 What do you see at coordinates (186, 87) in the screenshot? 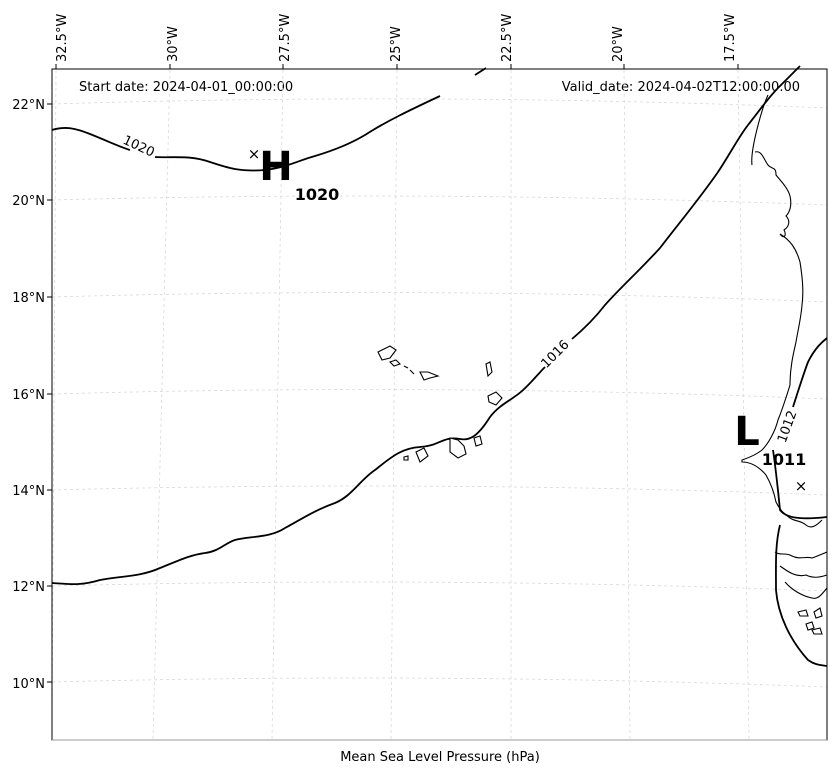
I see `start-date-label: Start date: 2024-04-01_00:00:00` at bounding box center [186, 87].